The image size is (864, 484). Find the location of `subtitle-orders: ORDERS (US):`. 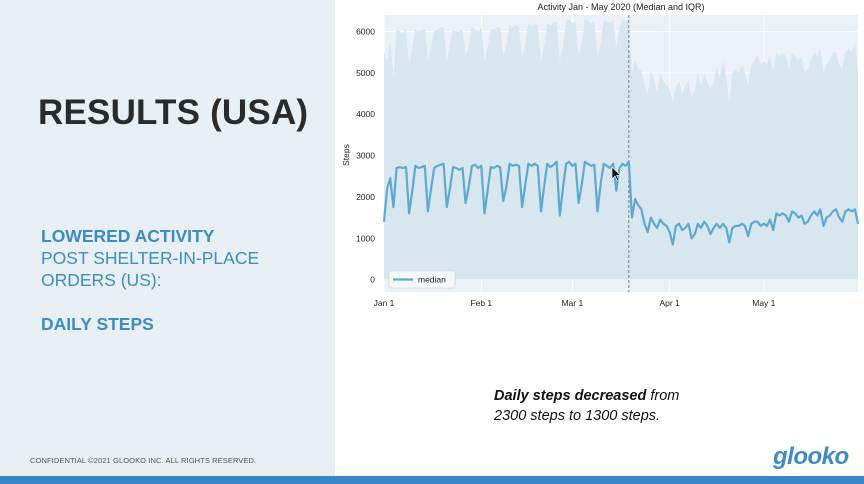

subtitle-orders: ORDERS (US): is located at coordinates (101, 280).